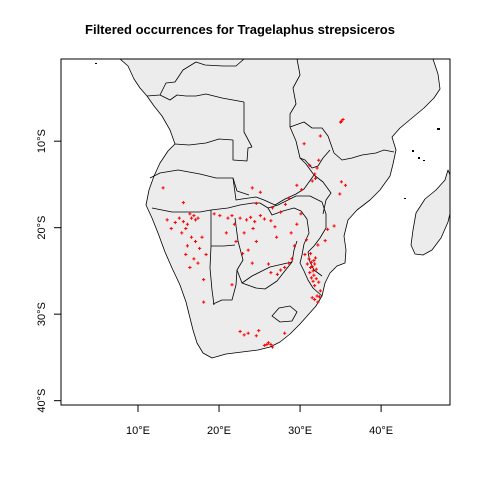  Describe the element at coordinates (42, 401) in the screenshot. I see `y-tick-label: 40°S` at that location.